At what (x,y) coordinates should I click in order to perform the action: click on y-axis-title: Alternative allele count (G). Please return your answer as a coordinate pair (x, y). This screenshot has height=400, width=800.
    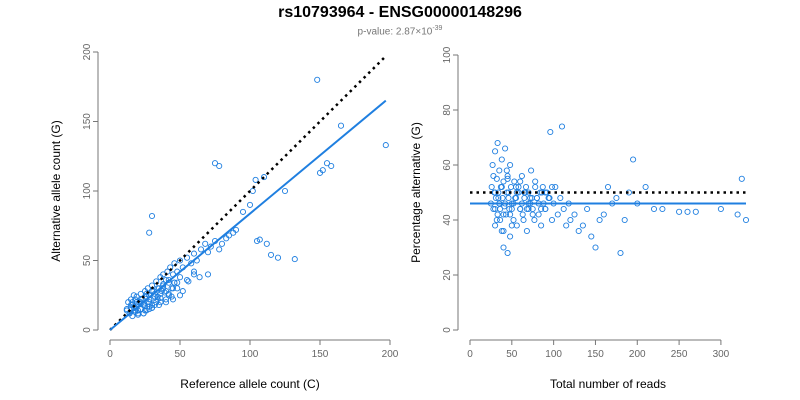
    Looking at the image, I should click on (56, 190).